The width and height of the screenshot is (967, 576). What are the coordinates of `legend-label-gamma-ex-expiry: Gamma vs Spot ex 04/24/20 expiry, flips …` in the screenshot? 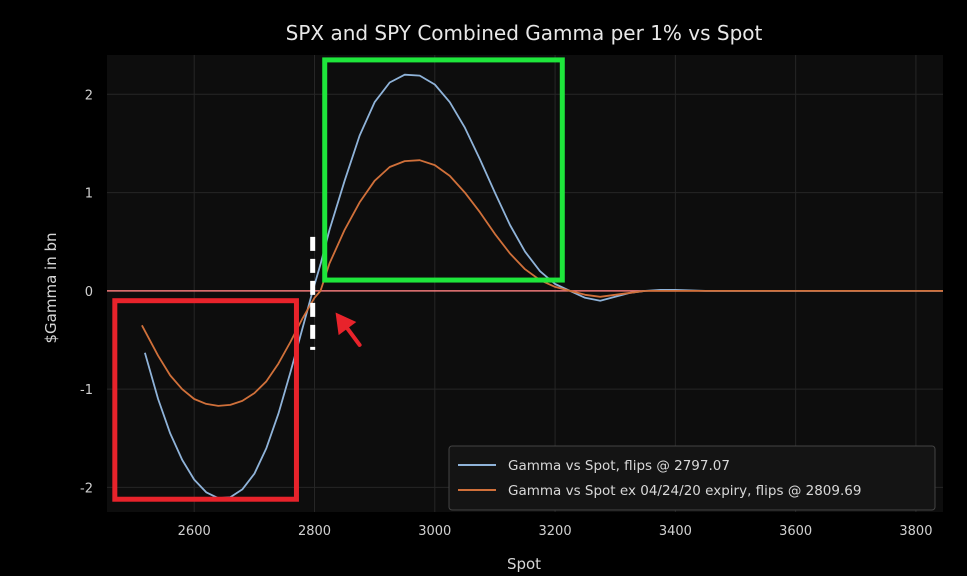 It's located at (684, 491).